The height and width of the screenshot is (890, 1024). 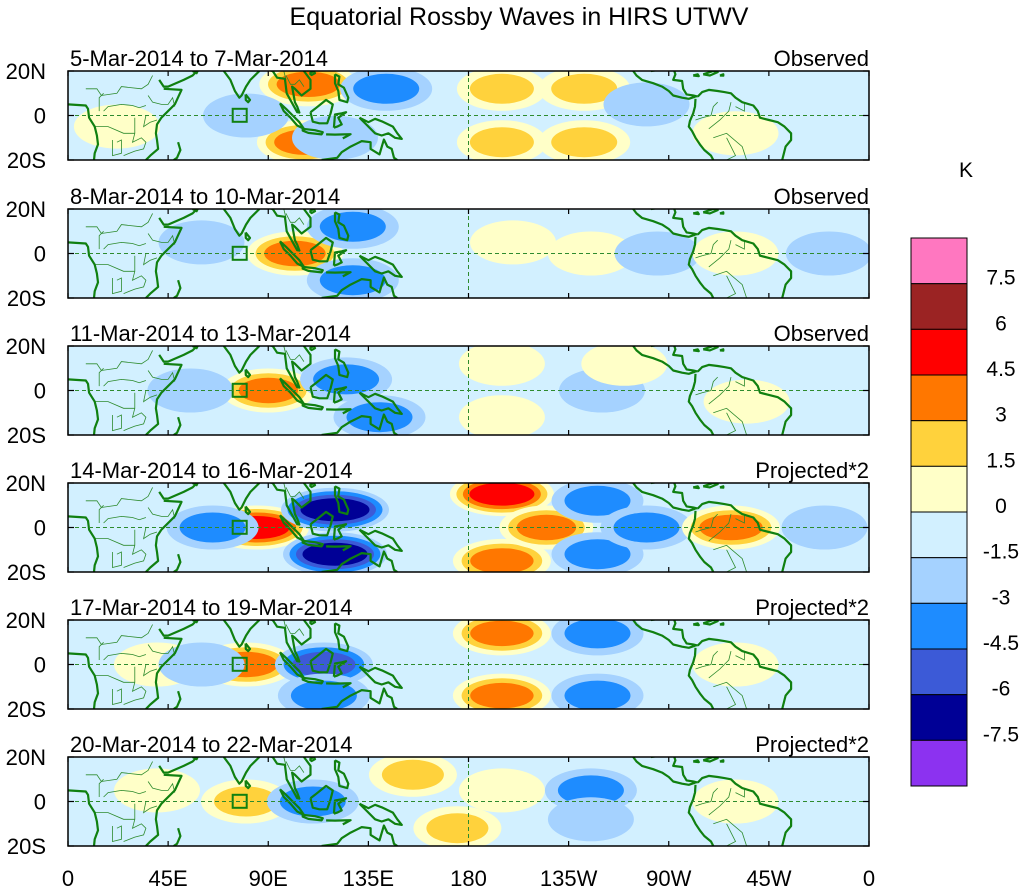 I want to click on lat-label: 20S, so click(x=26, y=572).